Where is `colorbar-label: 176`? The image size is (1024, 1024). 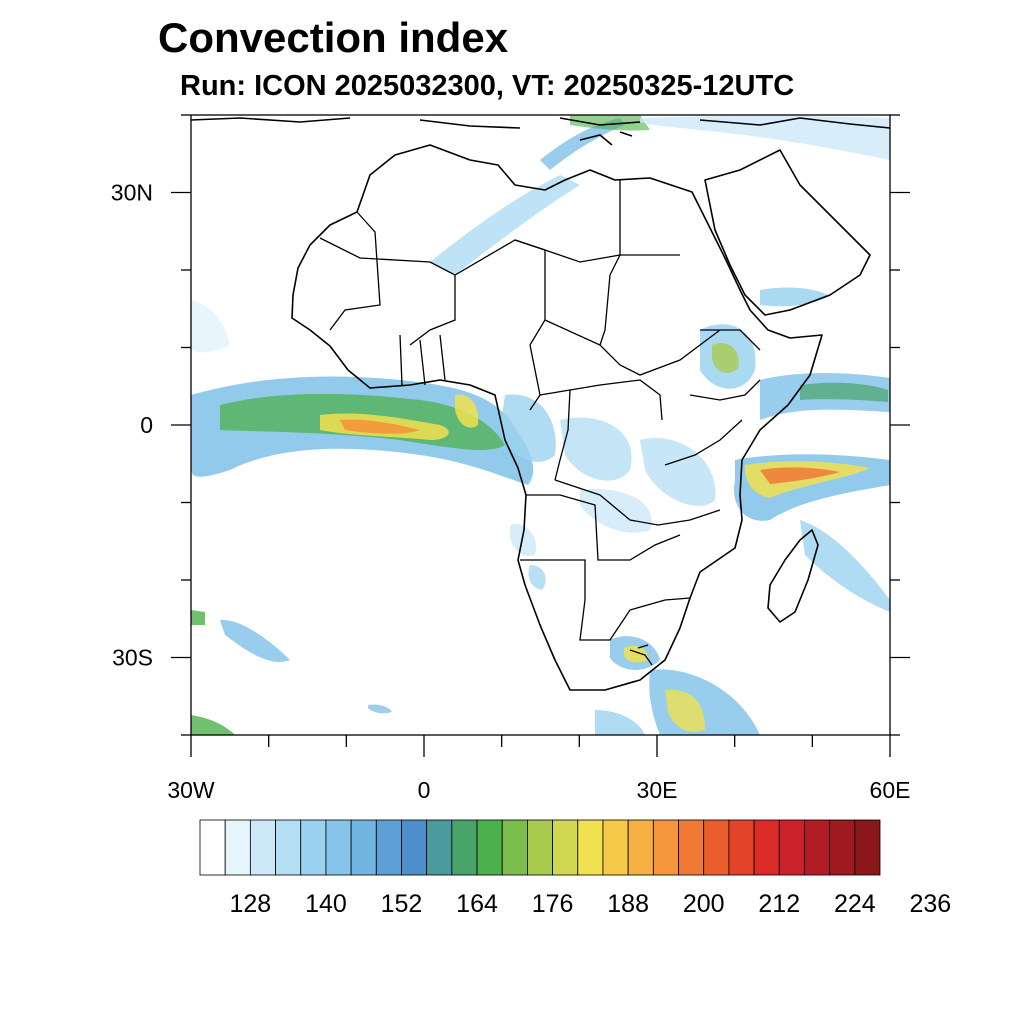 colorbar-label: 176 is located at coordinates (553, 904).